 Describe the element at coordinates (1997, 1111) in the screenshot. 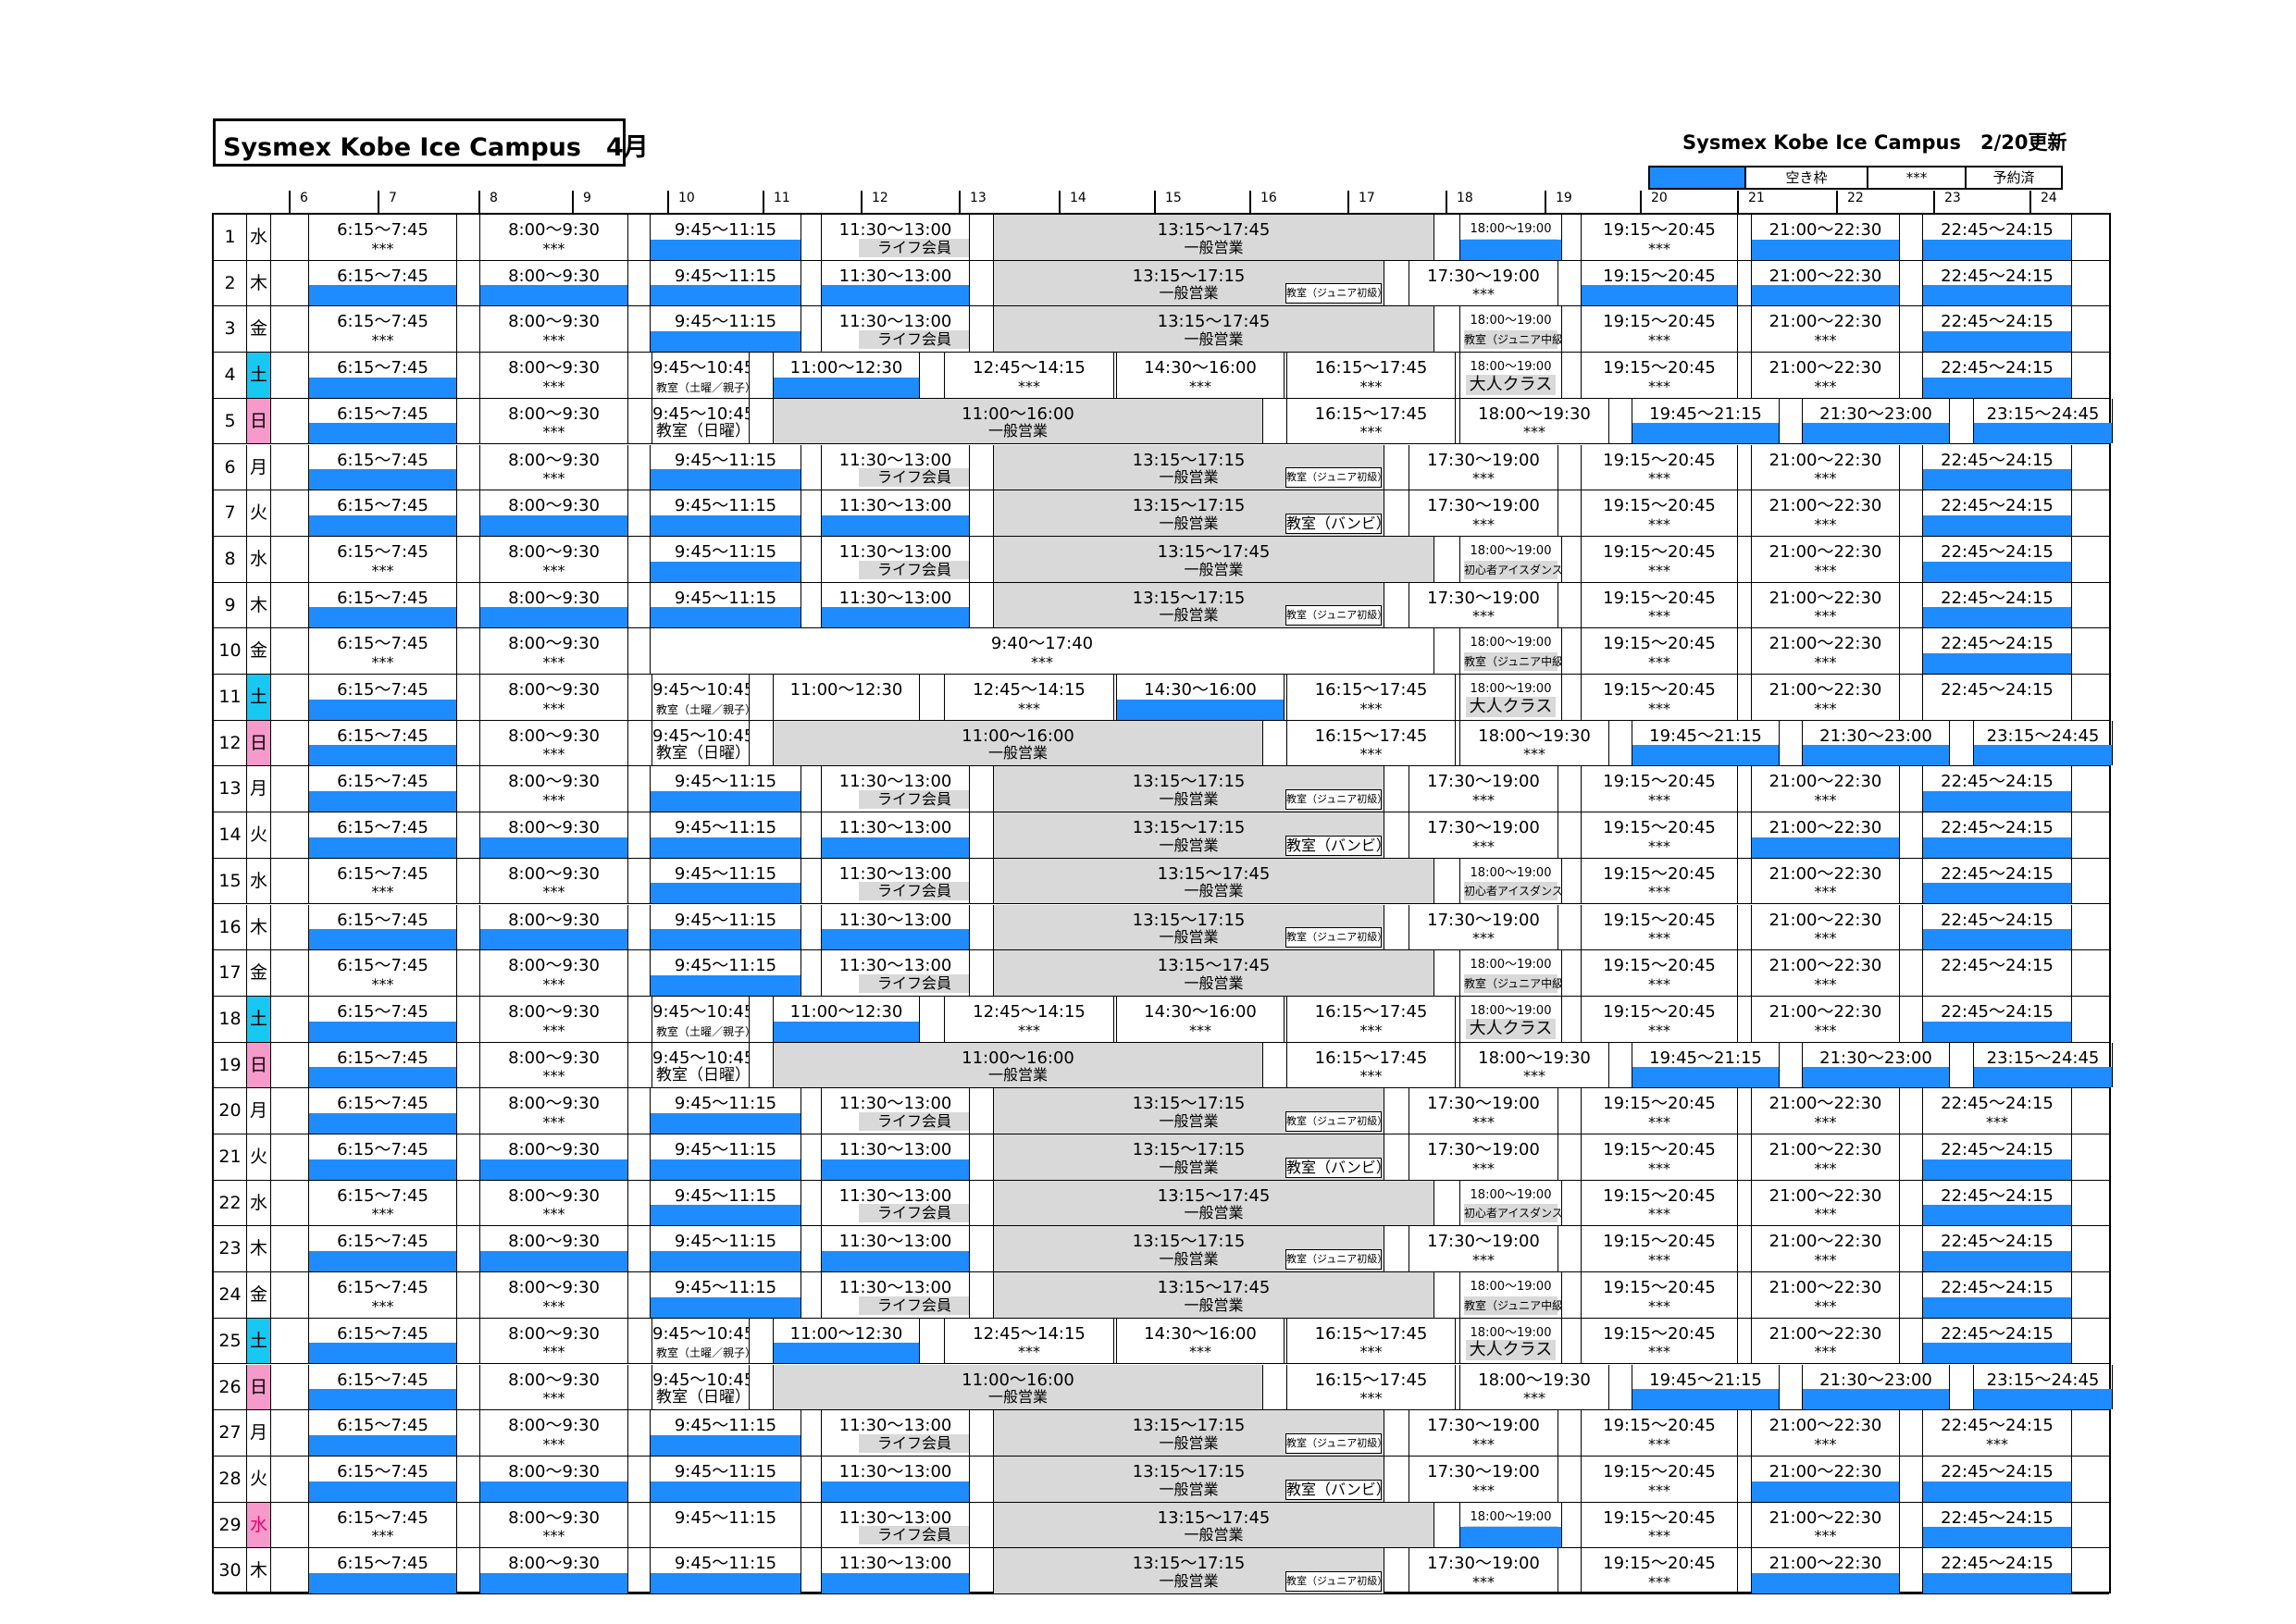

I see `time-slot: 22:45〜24:15***` at that location.